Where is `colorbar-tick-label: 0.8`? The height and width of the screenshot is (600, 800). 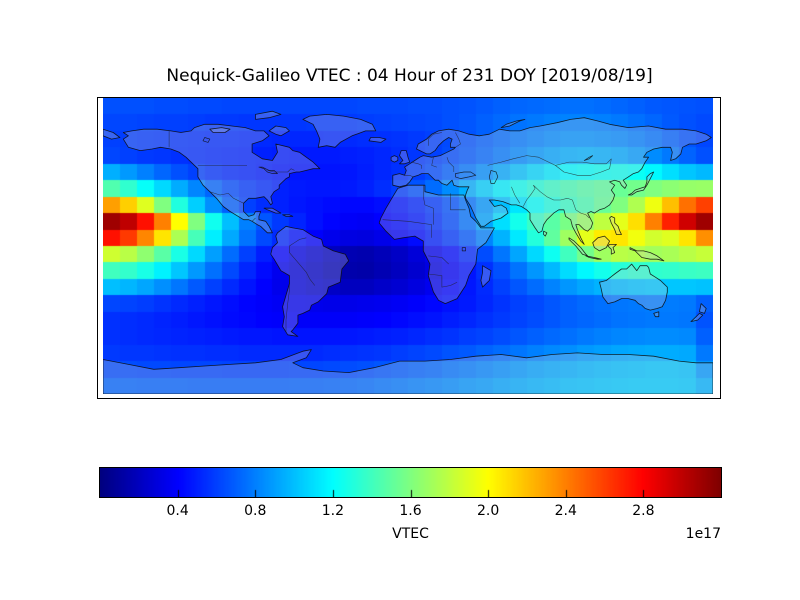 colorbar-tick-label: 0.8 is located at coordinates (255, 511).